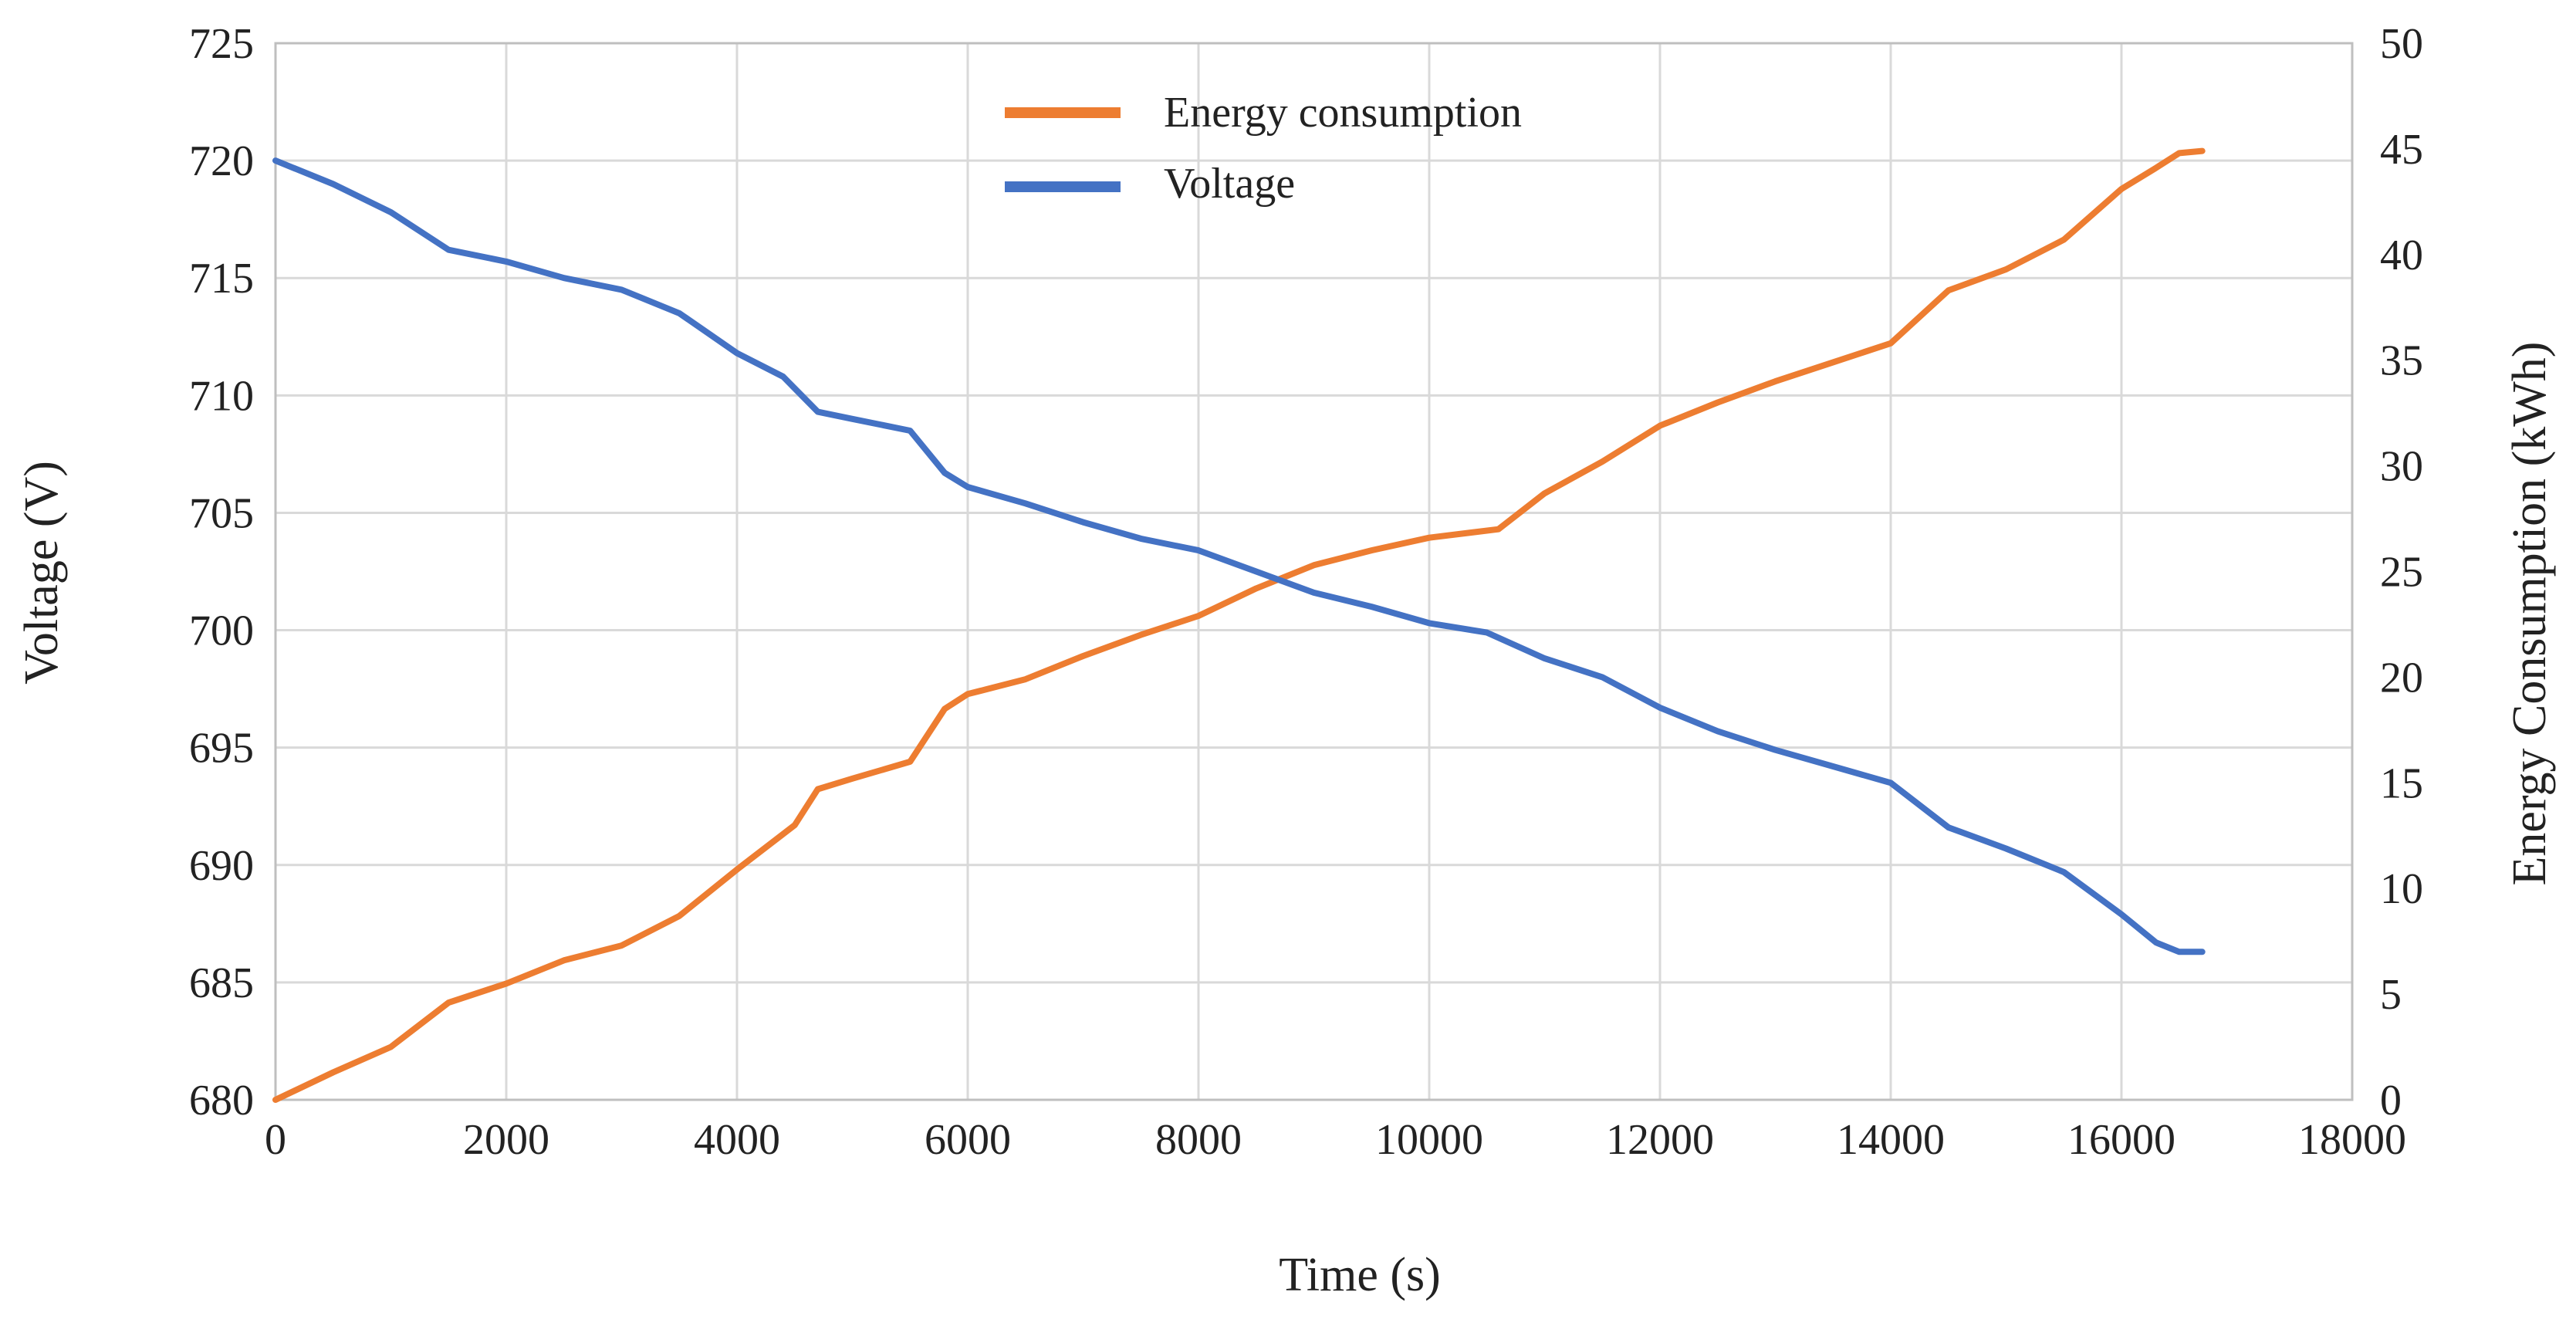  What do you see at coordinates (221, 983) in the screenshot?
I see `y-tick-label: 685` at bounding box center [221, 983].